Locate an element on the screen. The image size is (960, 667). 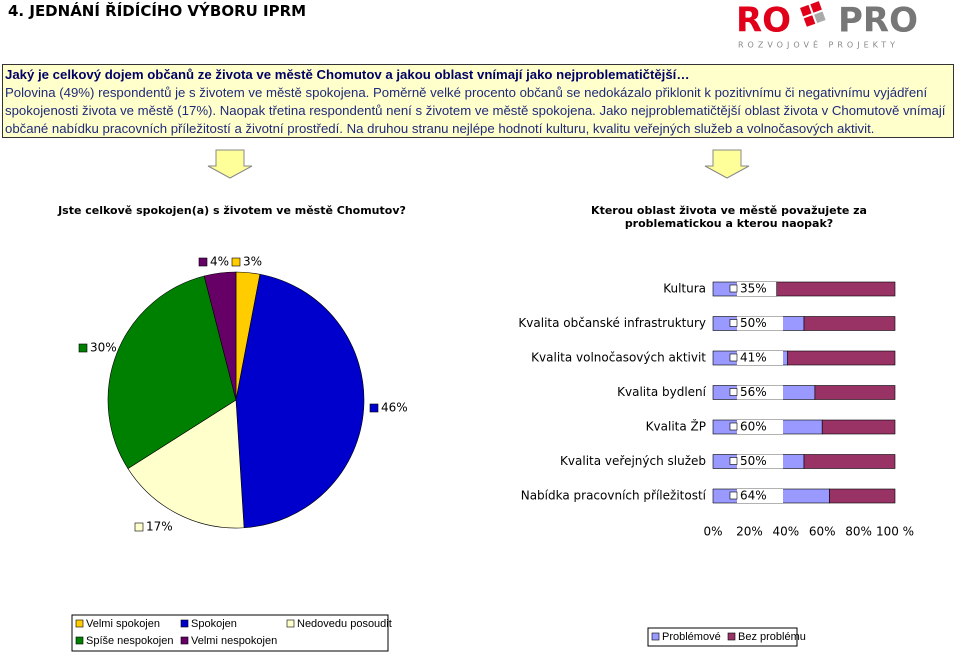
y-tick-label: Kvalita ŽP is located at coordinates (676, 426).